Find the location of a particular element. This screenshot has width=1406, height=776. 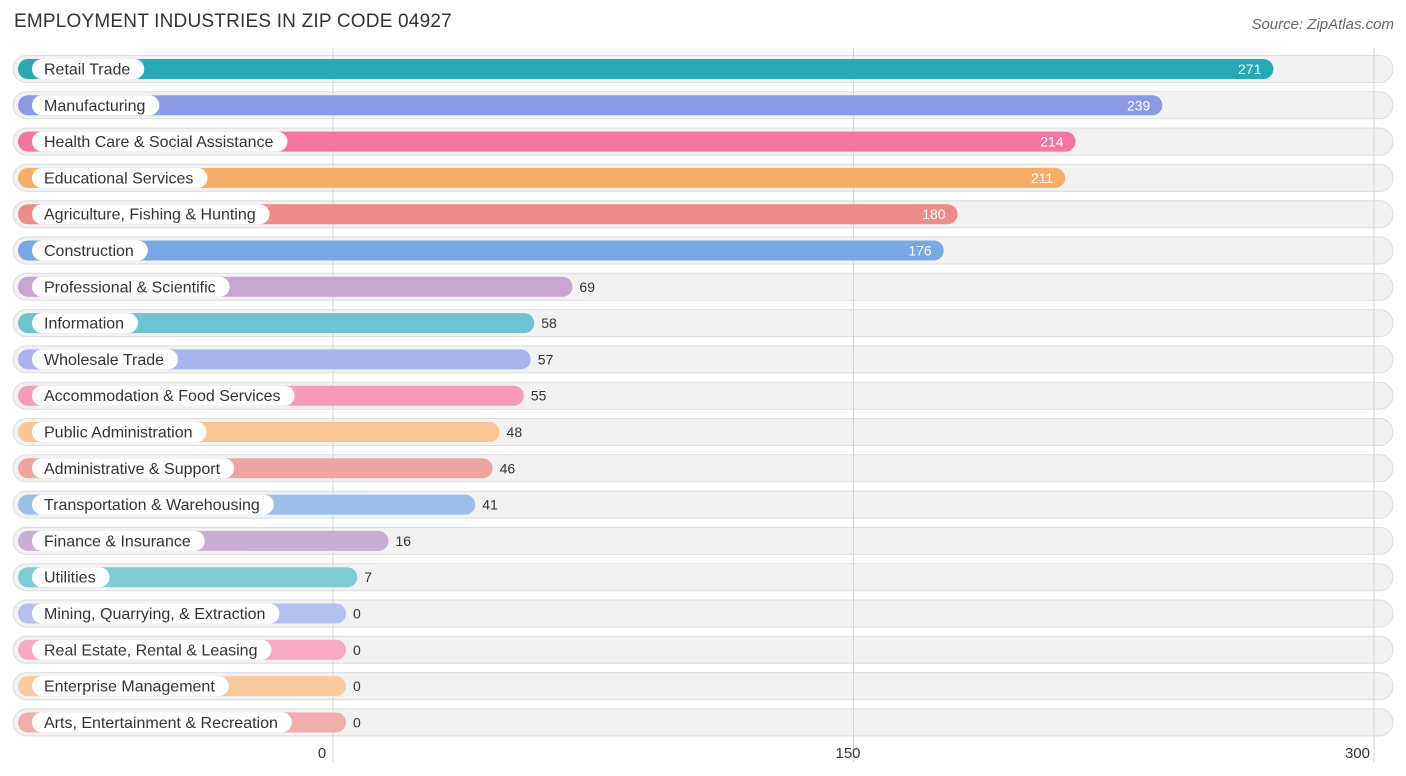

value-label: 16 is located at coordinates (404, 541).